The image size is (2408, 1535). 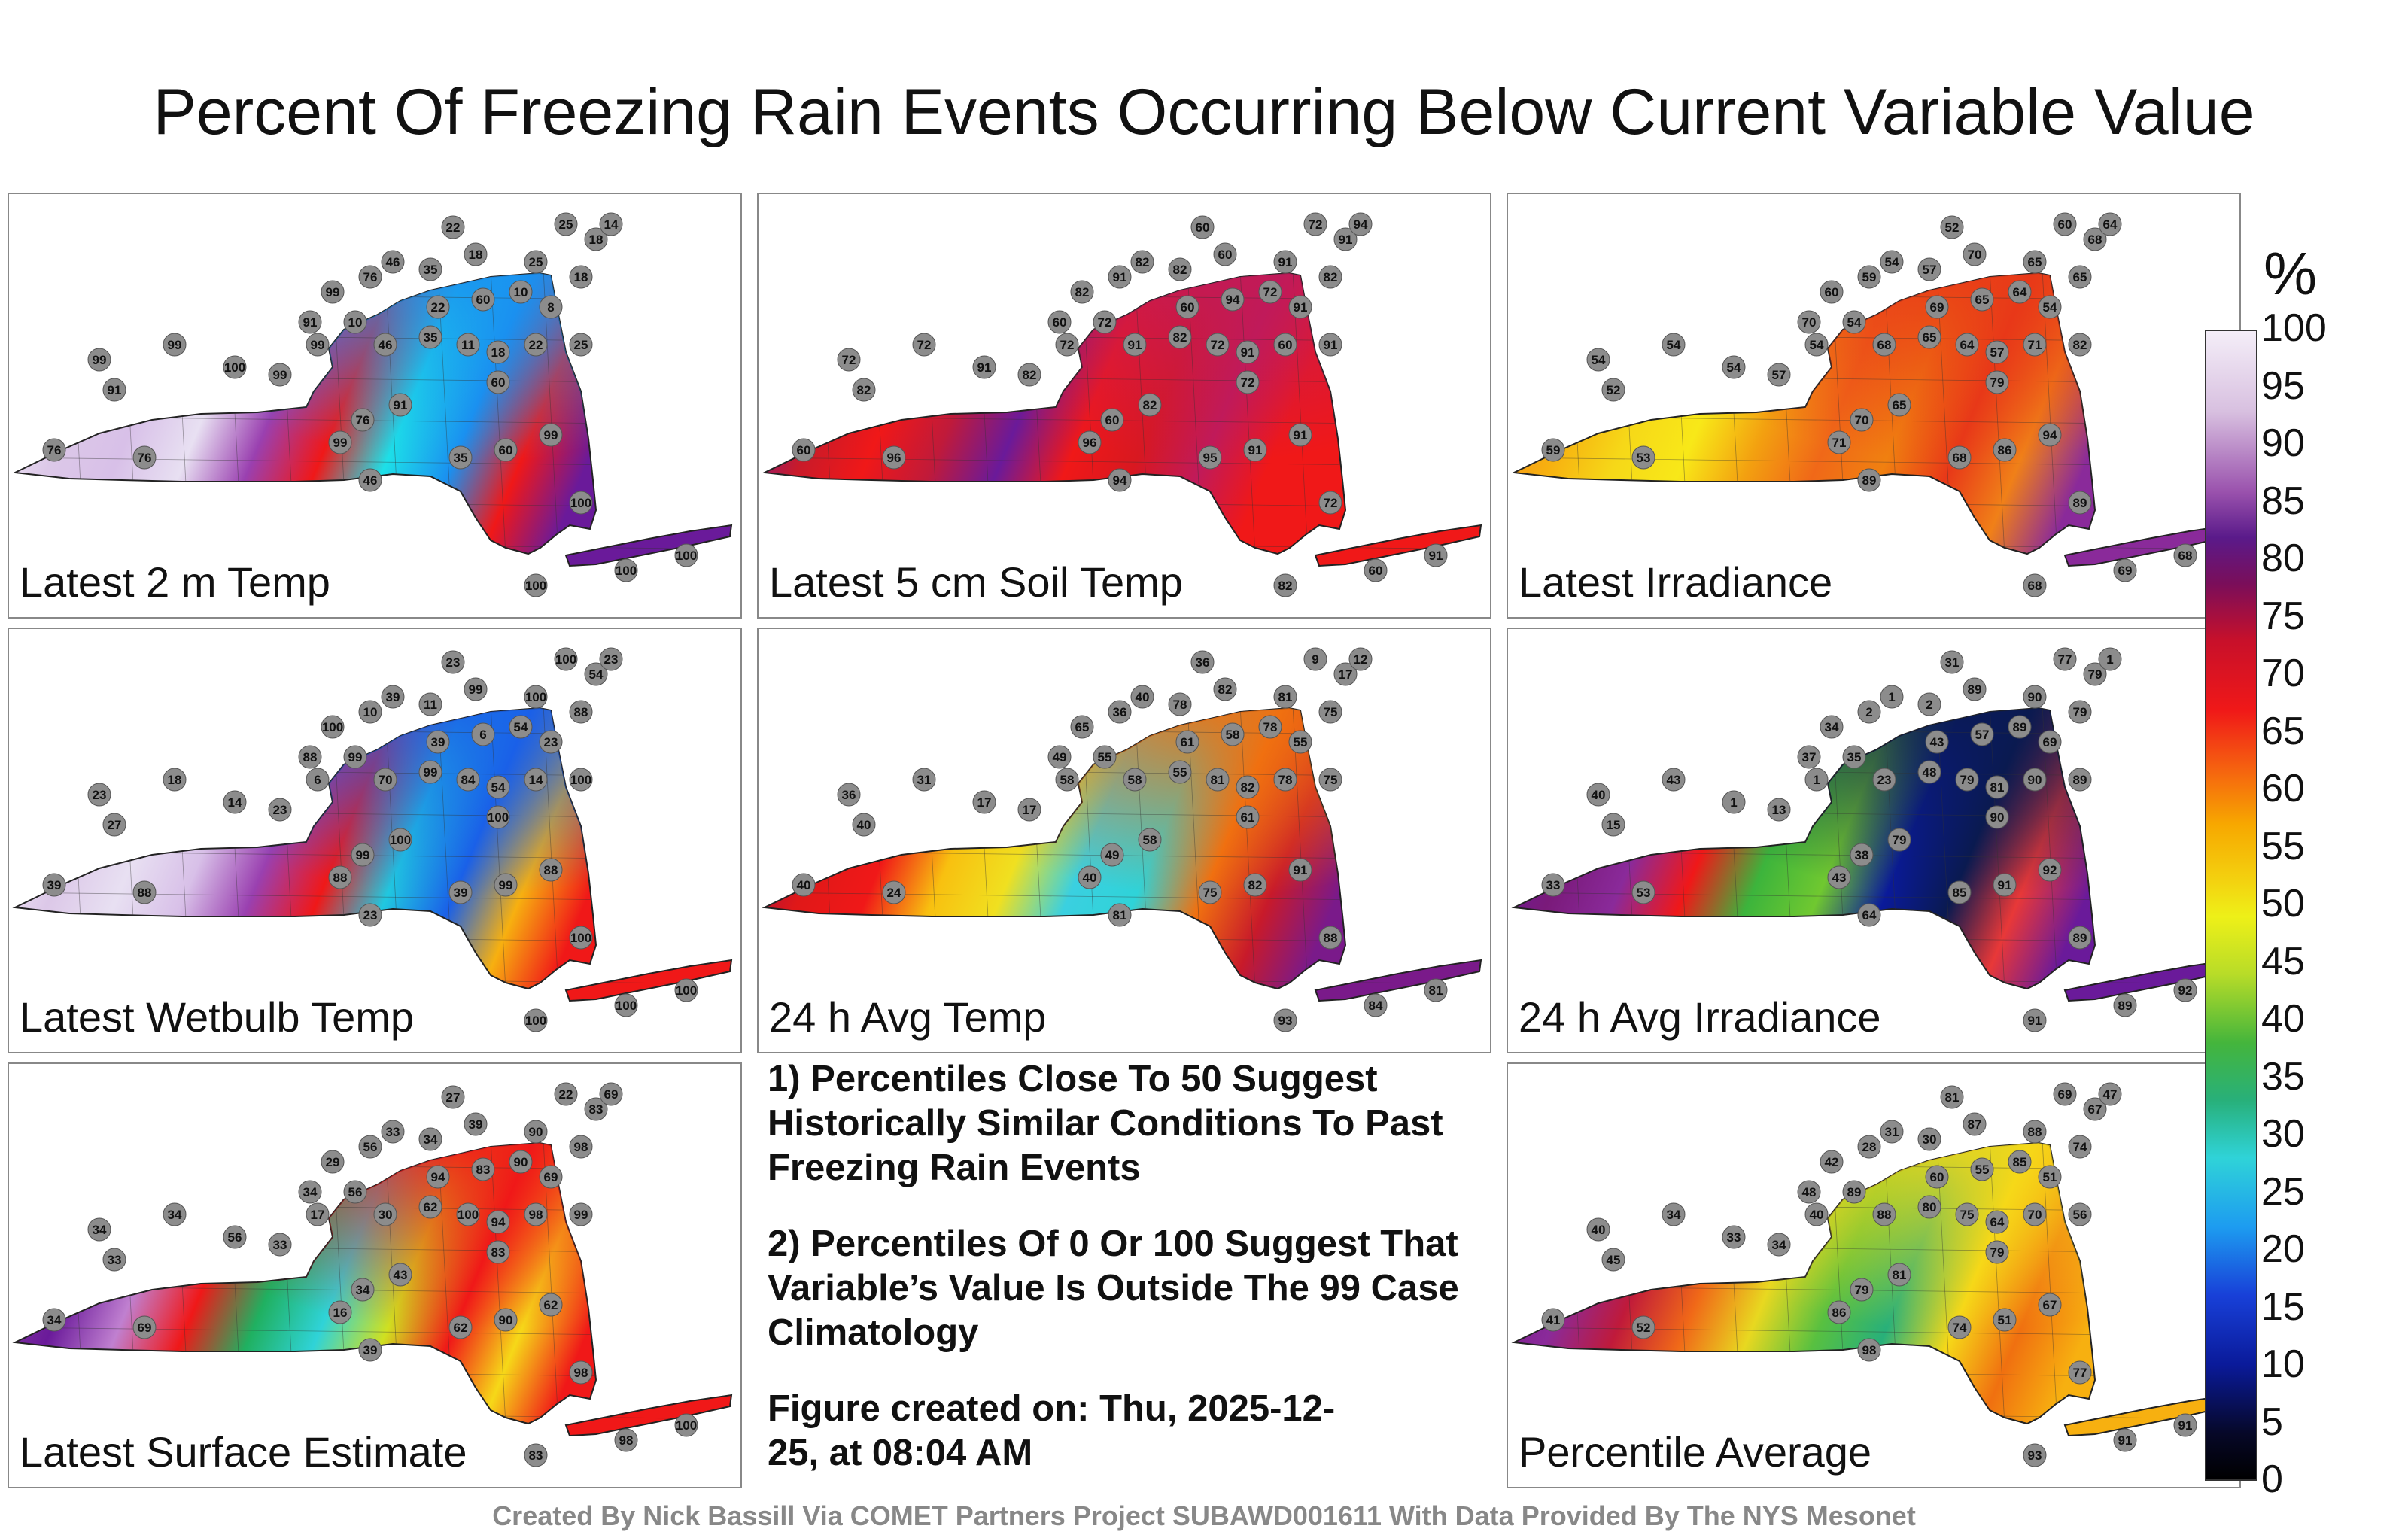 I want to click on station-value: 64, so click(x=1997, y=1222).